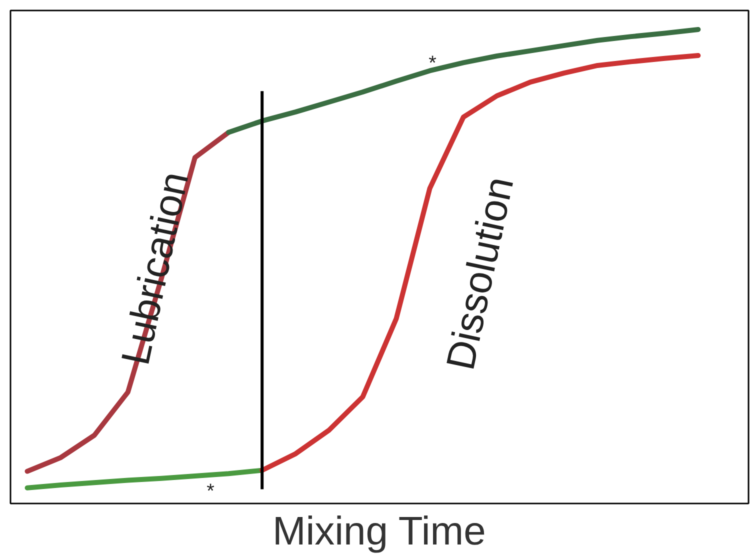  Describe the element at coordinates (379, 532) in the screenshot. I see `x-axis-title: Mixing Time` at that location.